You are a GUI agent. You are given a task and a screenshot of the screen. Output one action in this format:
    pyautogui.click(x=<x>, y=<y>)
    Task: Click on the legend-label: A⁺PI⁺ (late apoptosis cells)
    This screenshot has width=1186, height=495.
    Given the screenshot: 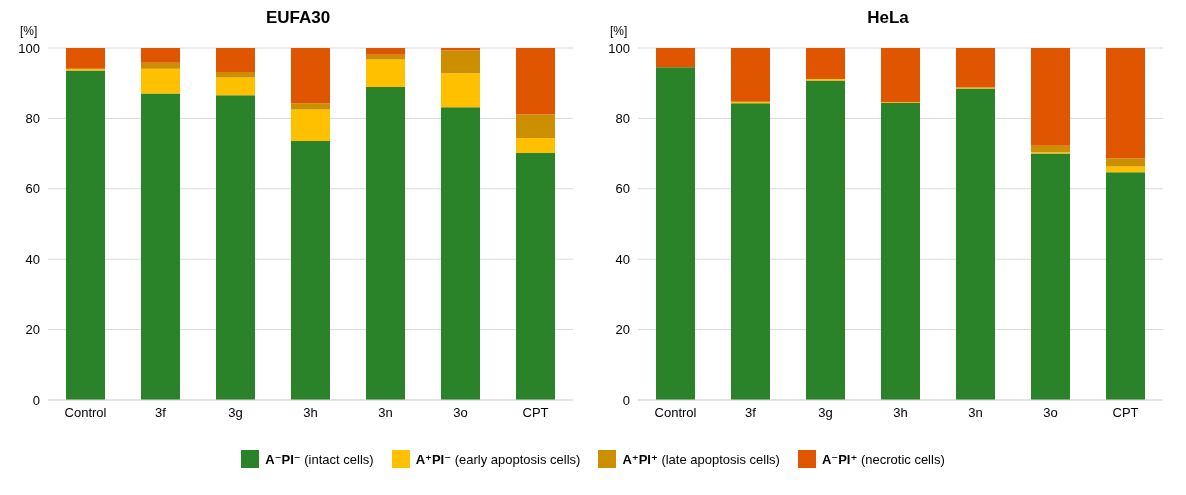 What is the action you would take?
    pyautogui.click(x=701, y=459)
    